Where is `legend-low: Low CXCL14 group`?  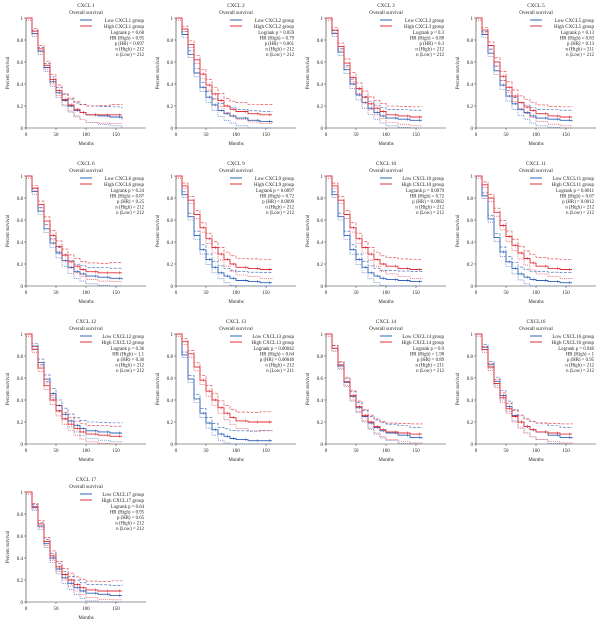 legend-low: Low CXCL14 group is located at coordinates (423, 337).